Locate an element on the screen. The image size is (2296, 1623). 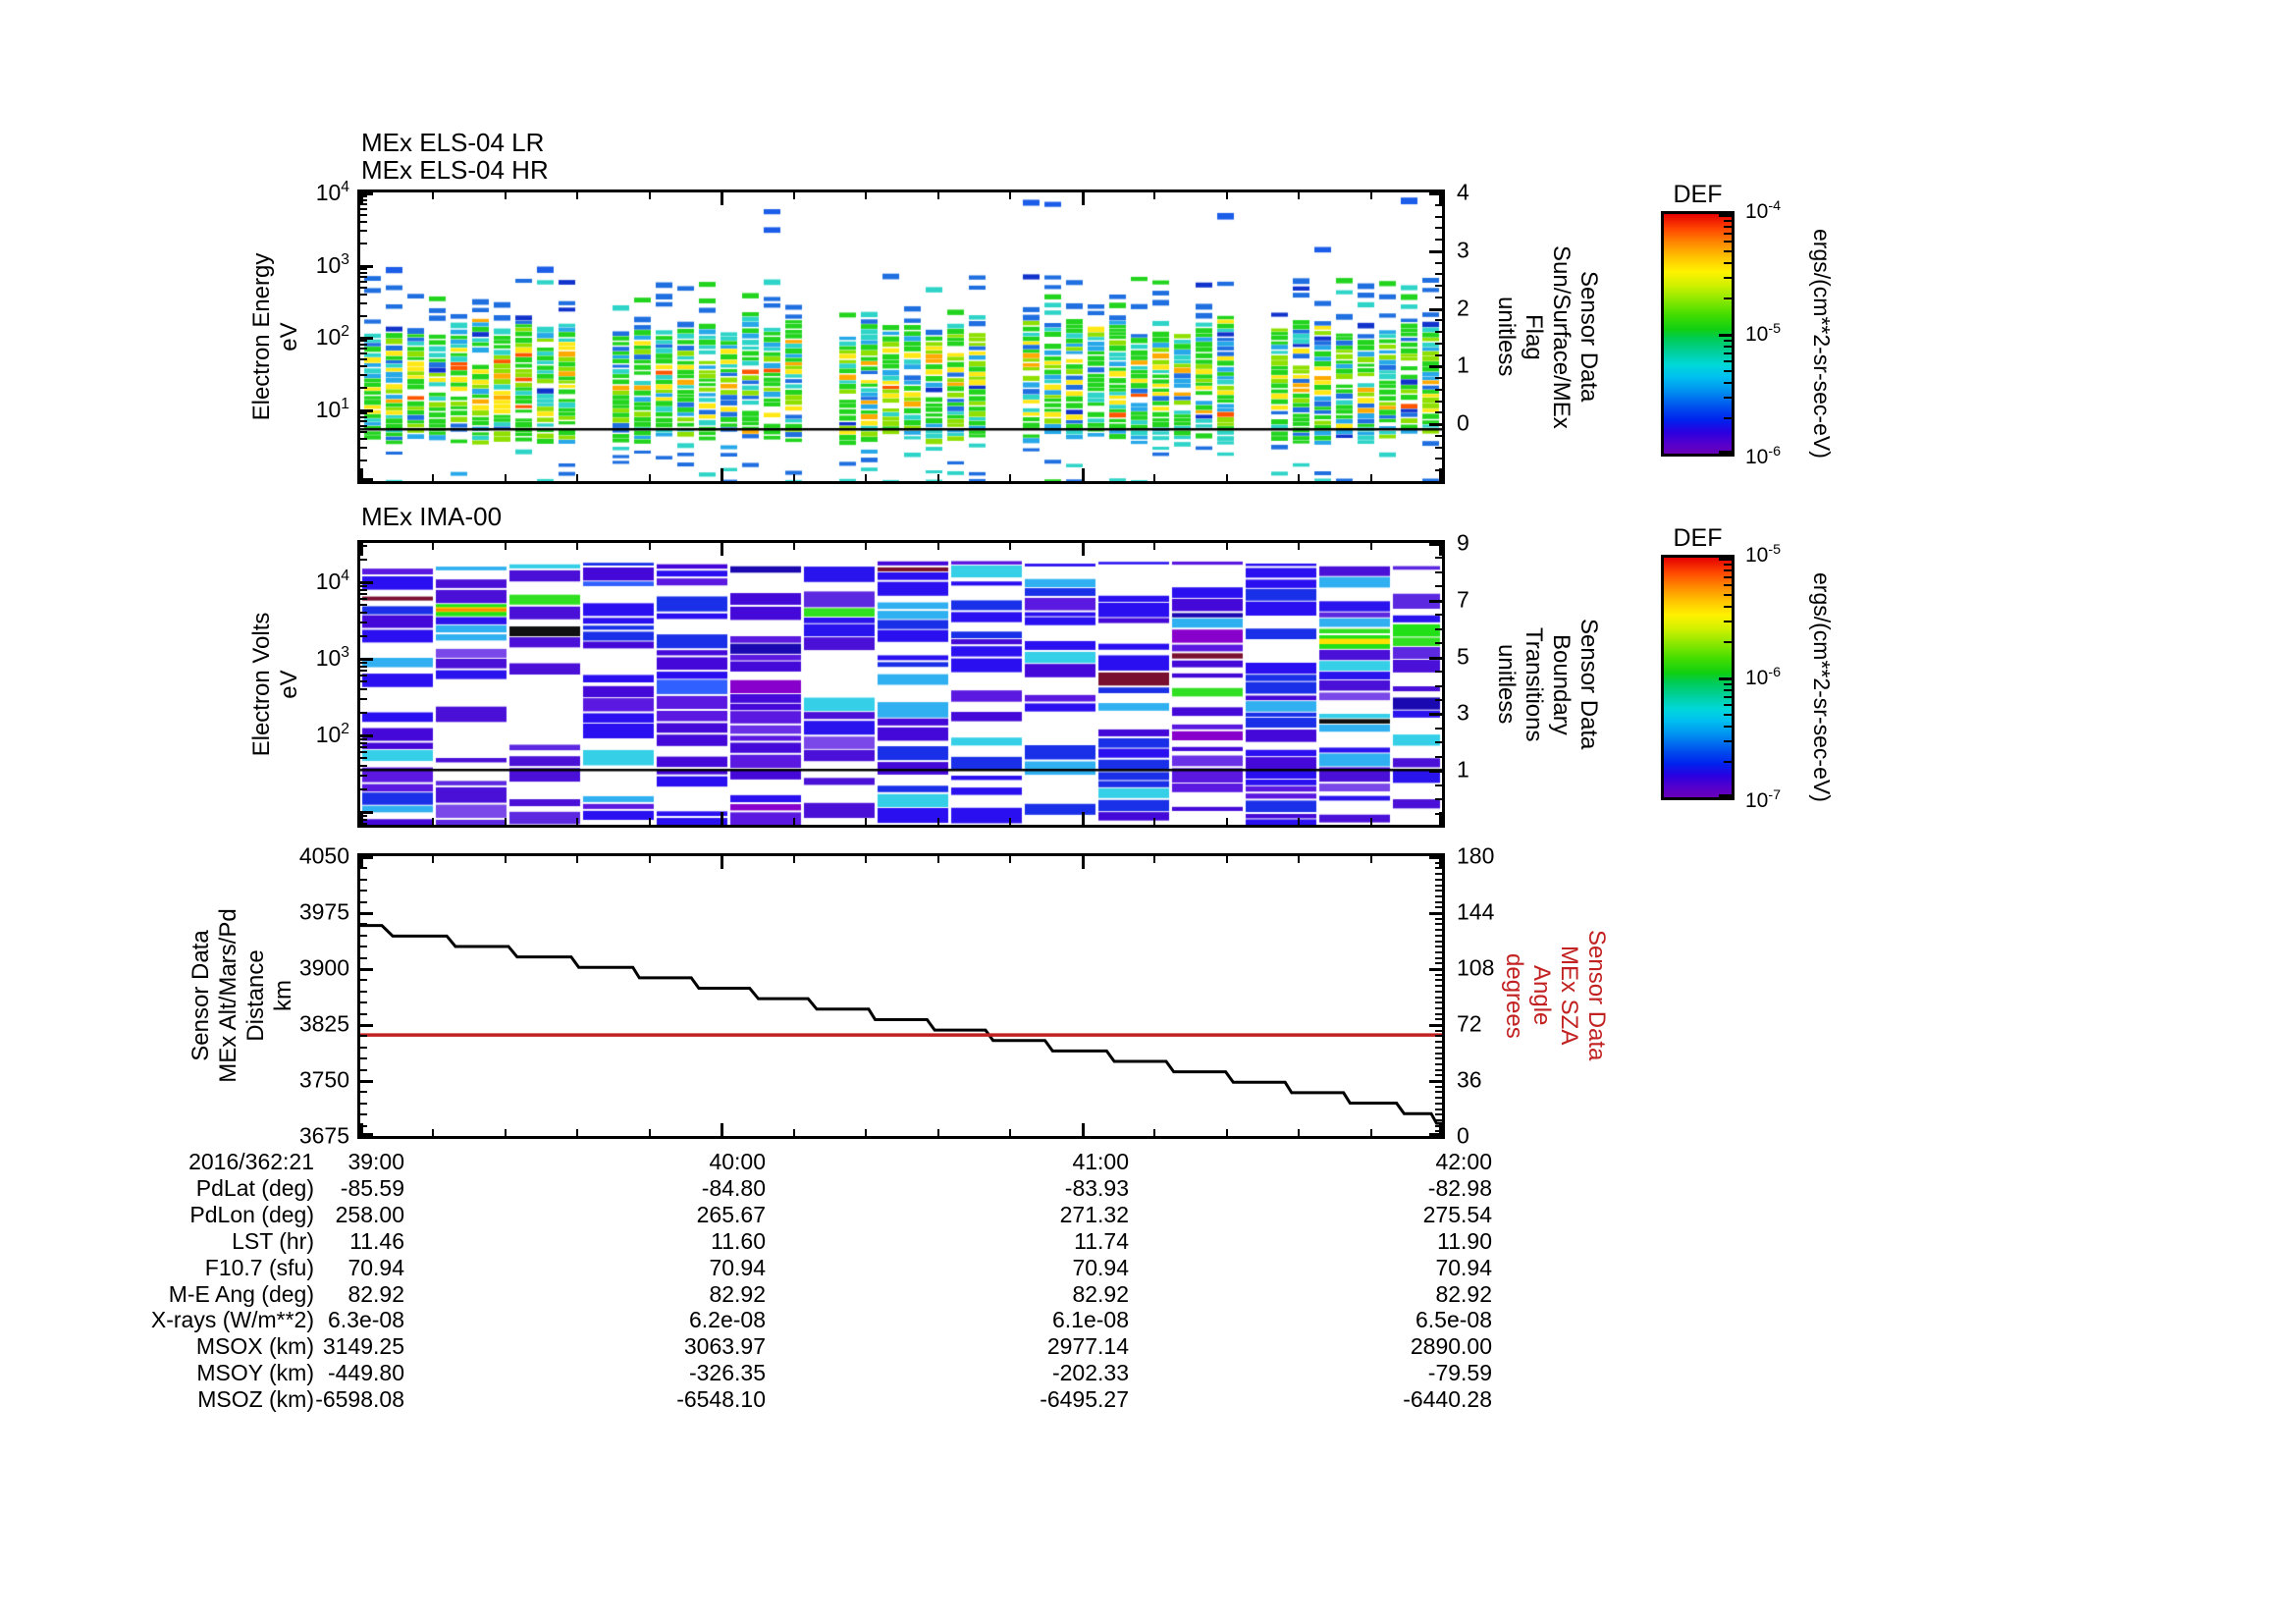
ephemeris-row-label: MSOX (km) is located at coordinates (254, 1346).